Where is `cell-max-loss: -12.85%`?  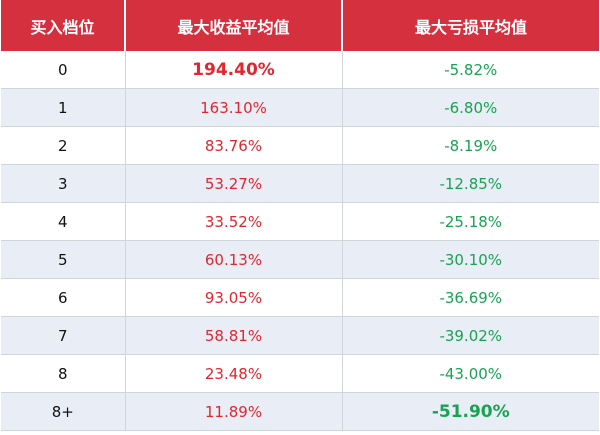
cell-max-loss: -12.85% is located at coordinates (470, 183).